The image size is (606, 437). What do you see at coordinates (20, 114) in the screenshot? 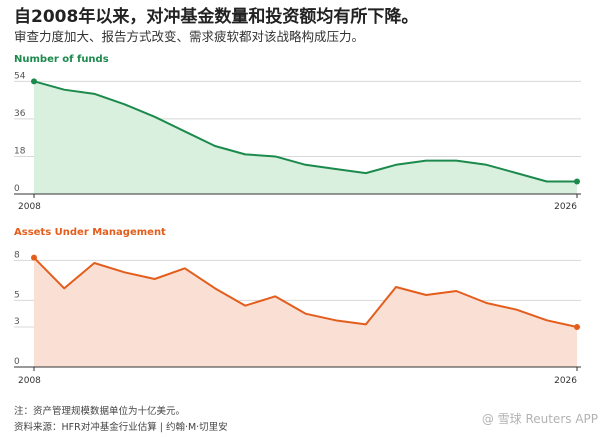
I see `funds-ytick-label: 36` at bounding box center [20, 114].